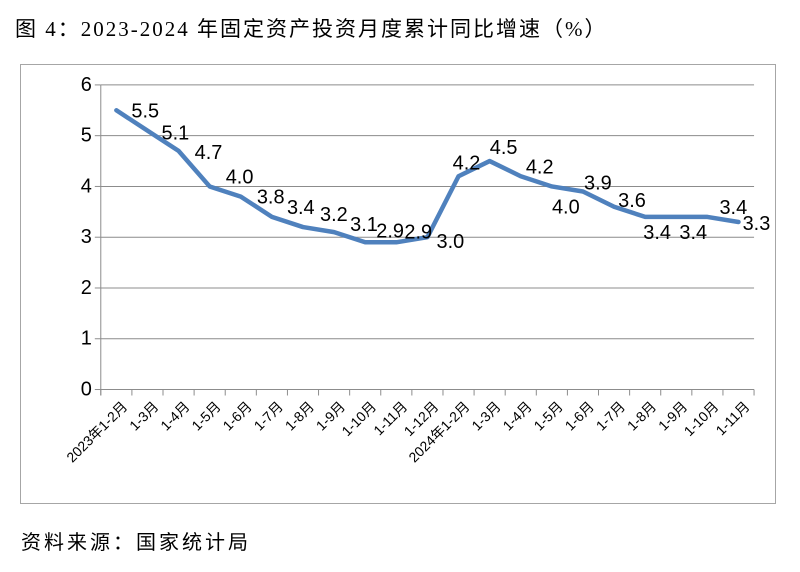 The height and width of the screenshot is (572, 800). What do you see at coordinates (364, 225) in the screenshot?
I see `data-label: 3.1` at bounding box center [364, 225].